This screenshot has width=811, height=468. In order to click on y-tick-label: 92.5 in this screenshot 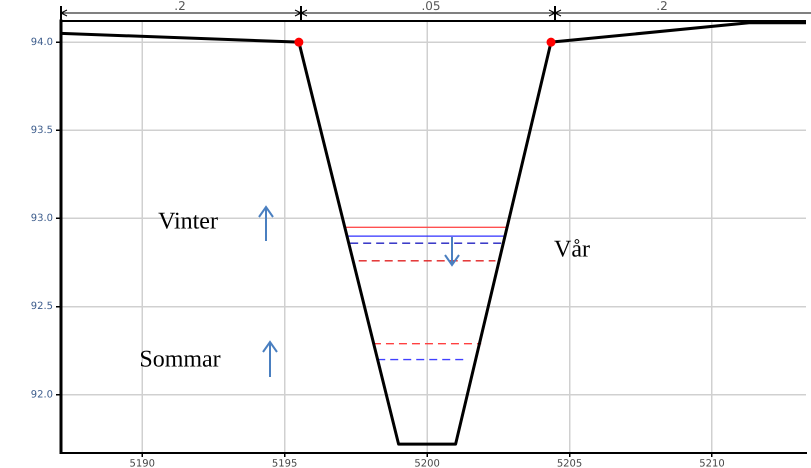, I will do `click(41, 306)`.